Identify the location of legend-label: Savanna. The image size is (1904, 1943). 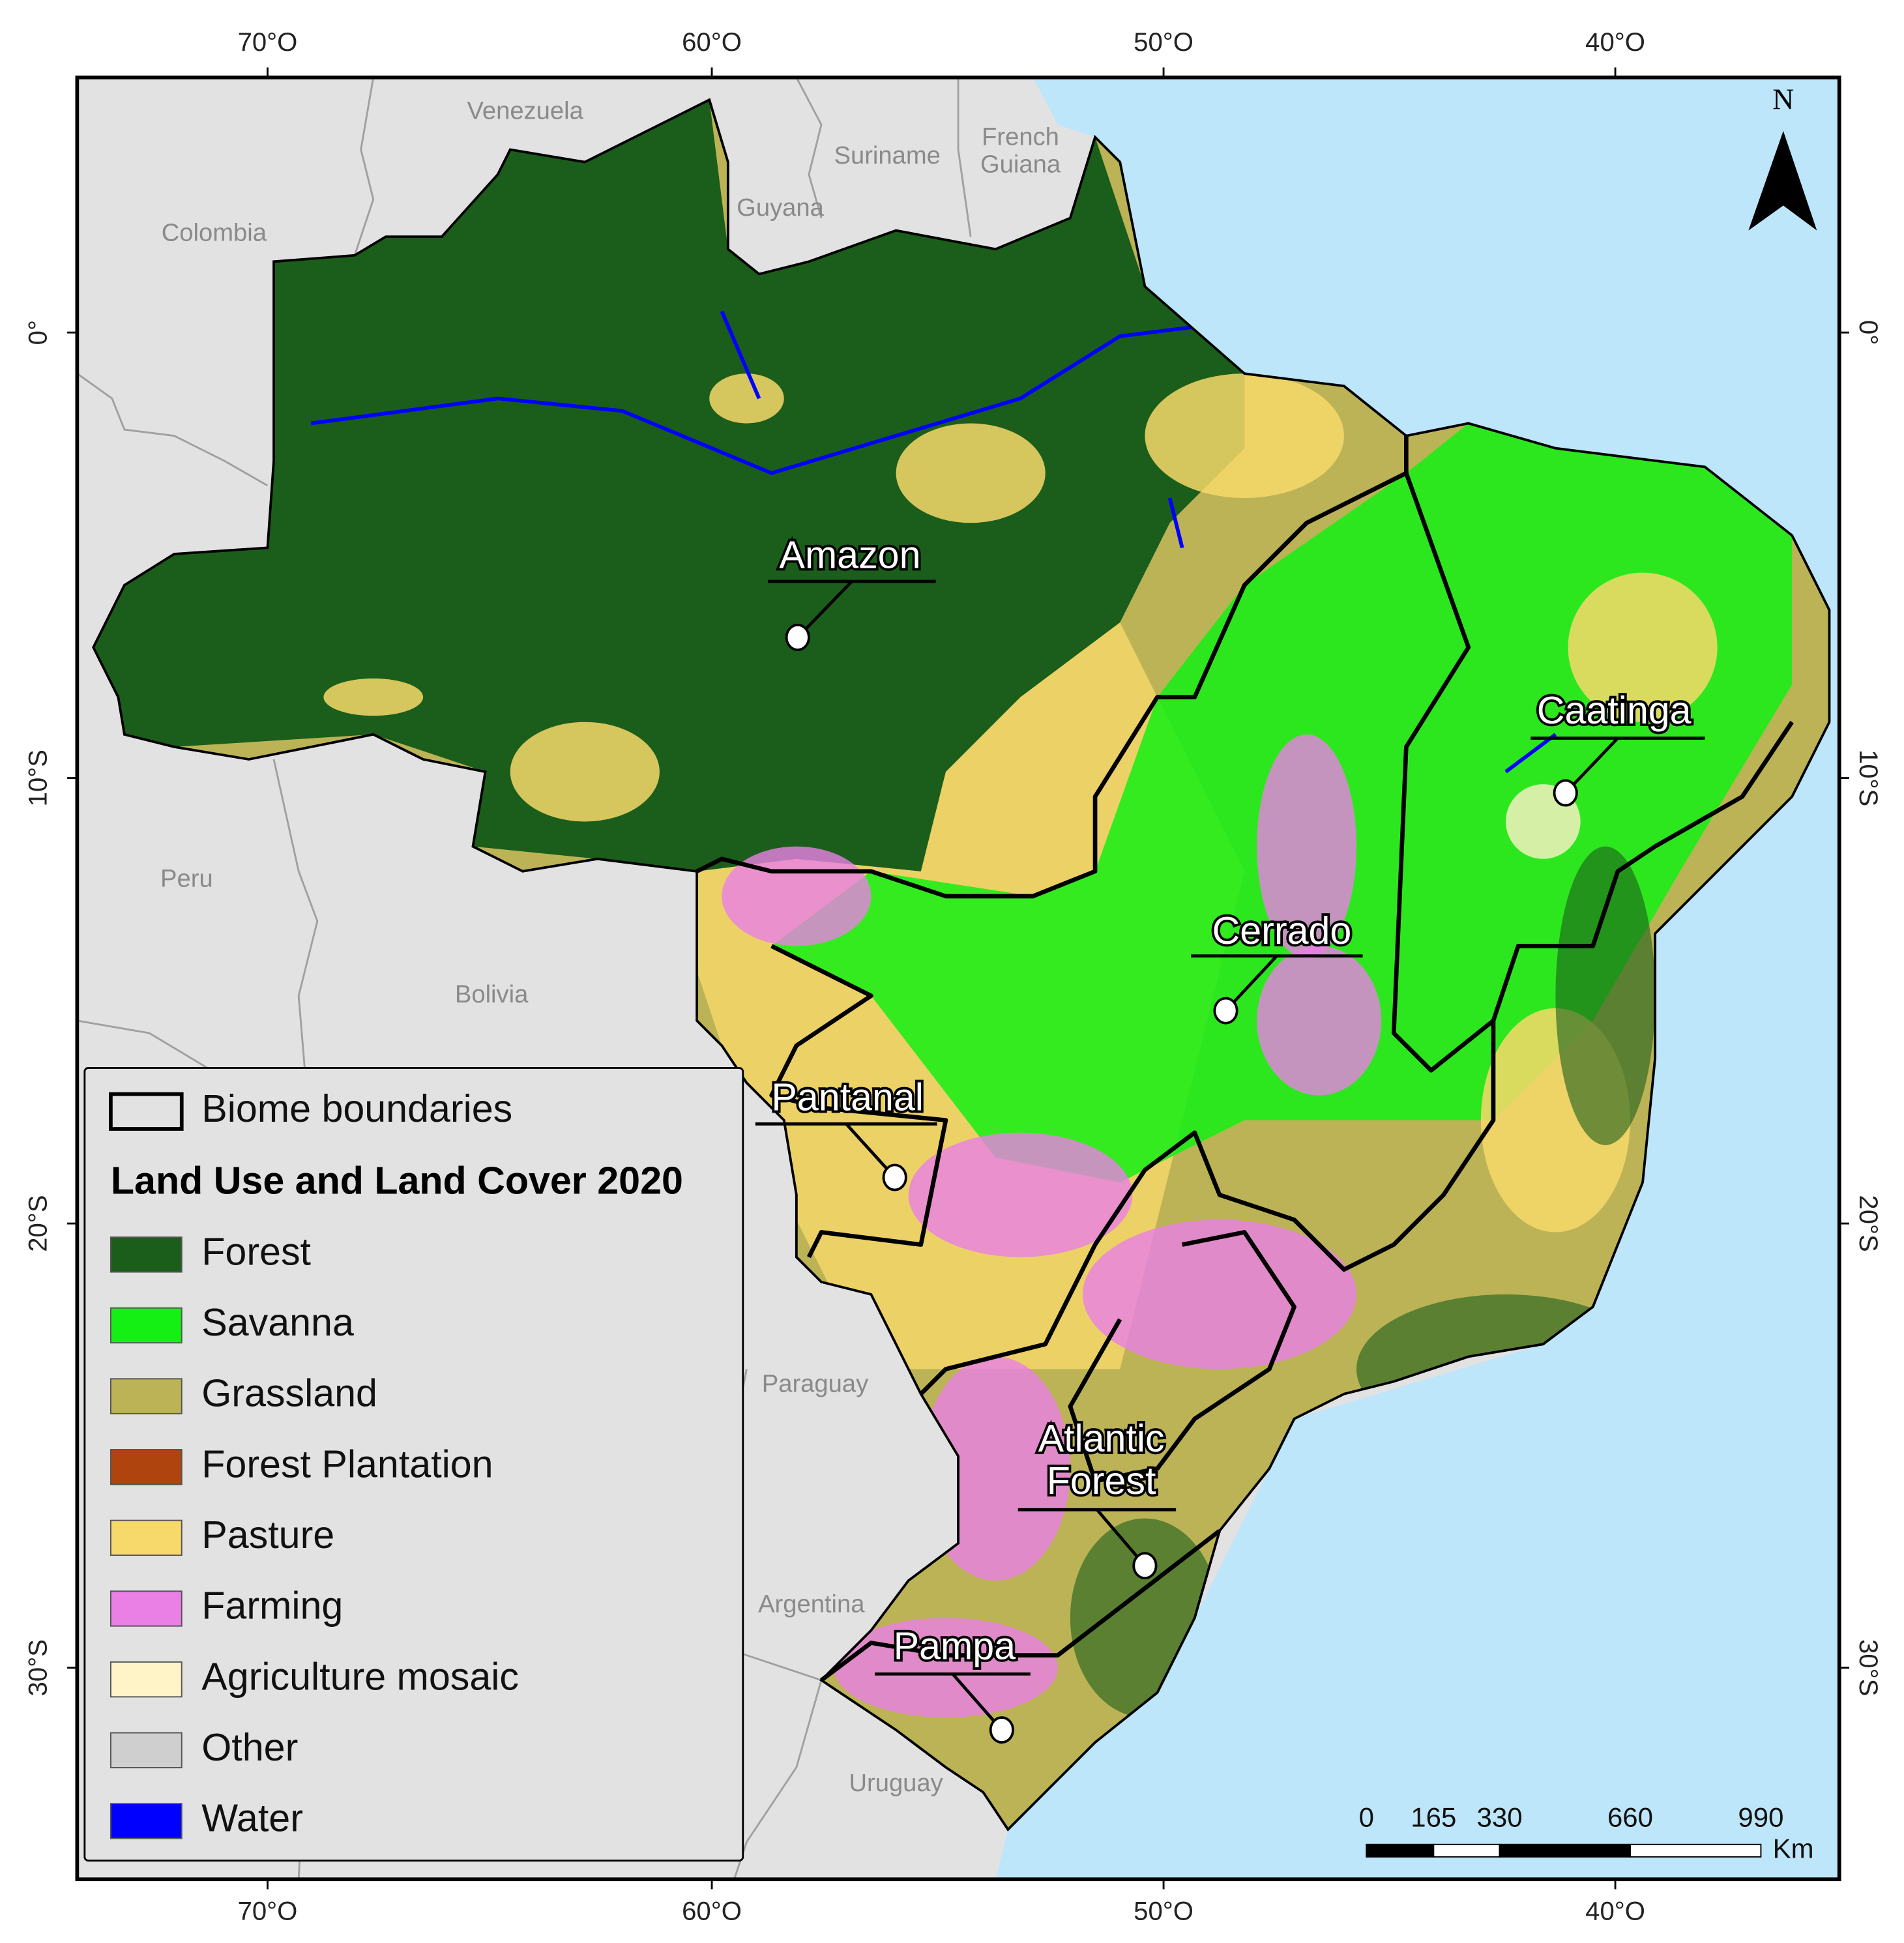
(278, 1322).